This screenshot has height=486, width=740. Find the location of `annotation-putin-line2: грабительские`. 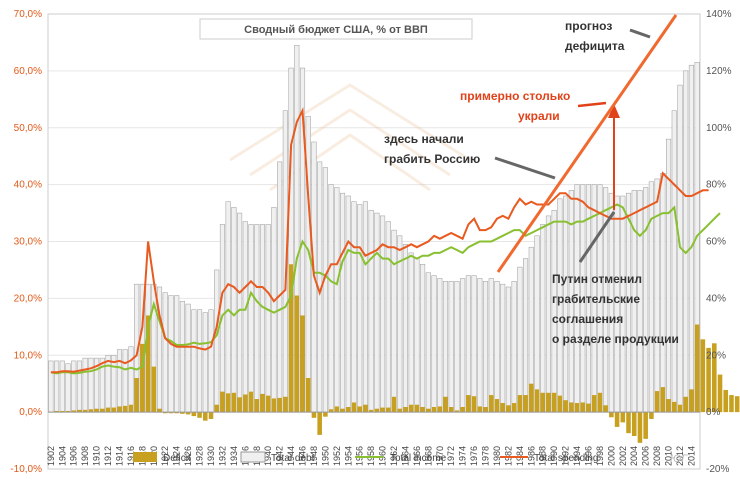

annotation-putin-line2: грабительские is located at coordinates (596, 299).